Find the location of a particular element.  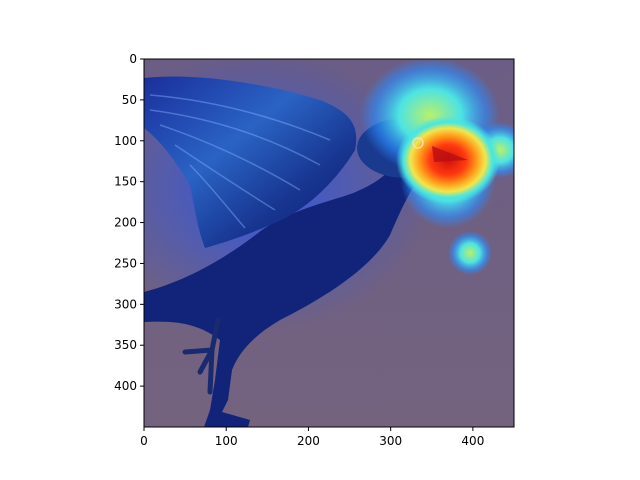

y-tick-label: 150 is located at coordinates (125, 182).